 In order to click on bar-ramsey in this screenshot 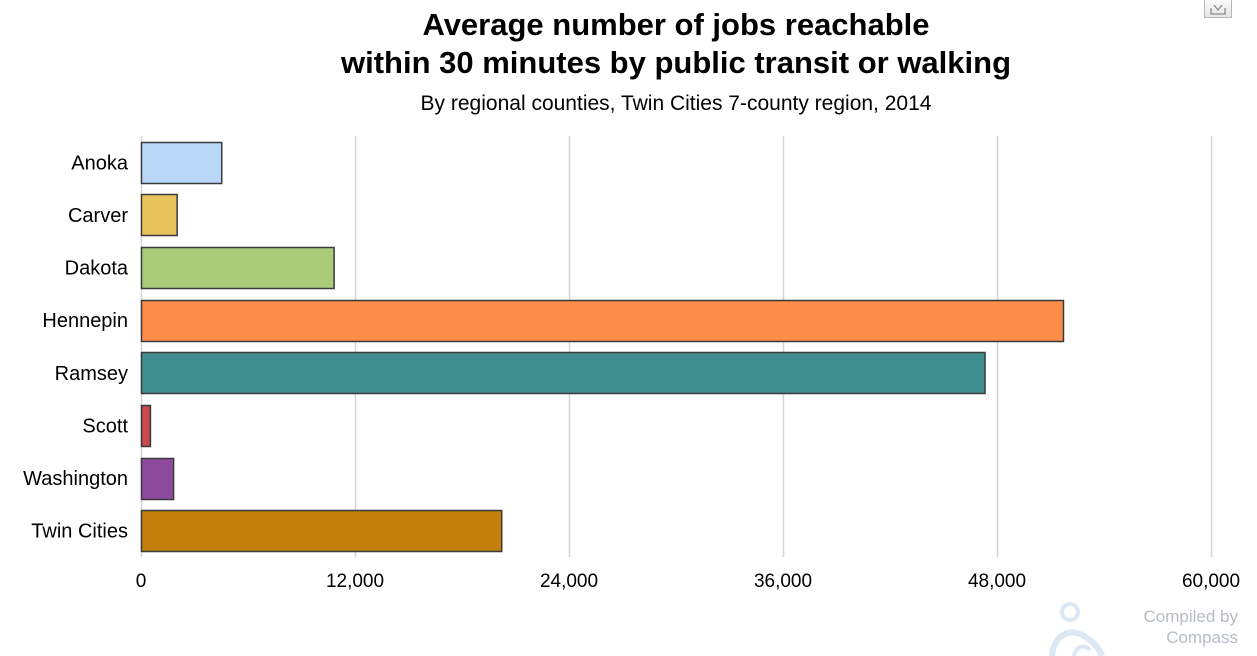, I will do `click(563, 373)`.